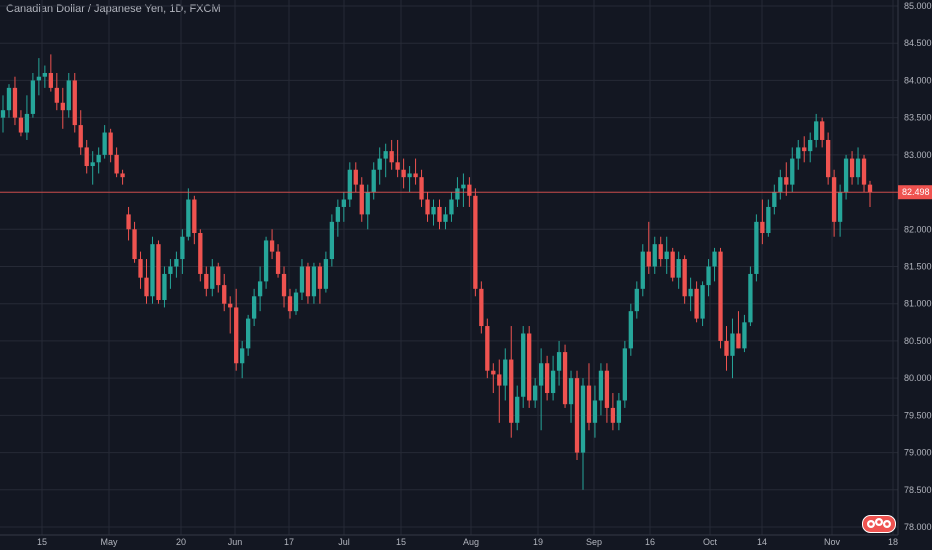 The height and width of the screenshot is (550, 932). Describe the element at coordinates (918, 378) in the screenshot. I see `y-tick-label: 80.000` at that location.